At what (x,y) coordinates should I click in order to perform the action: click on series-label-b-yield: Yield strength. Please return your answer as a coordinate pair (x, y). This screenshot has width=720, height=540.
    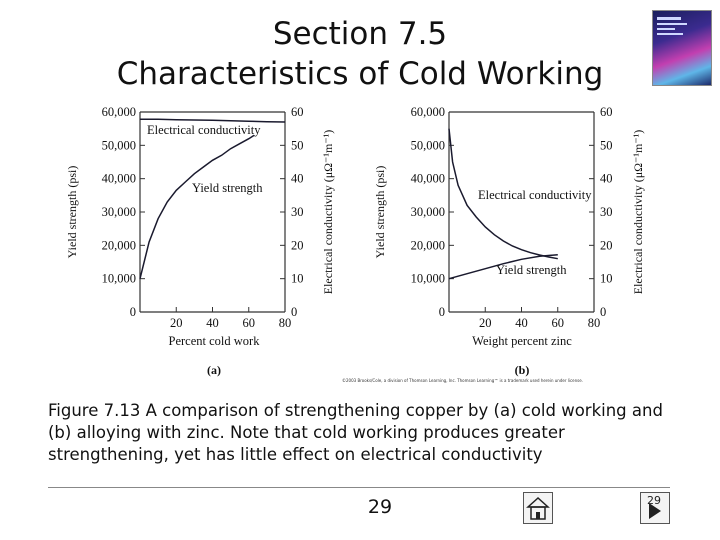
    Looking at the image, I should click on (531, 270).